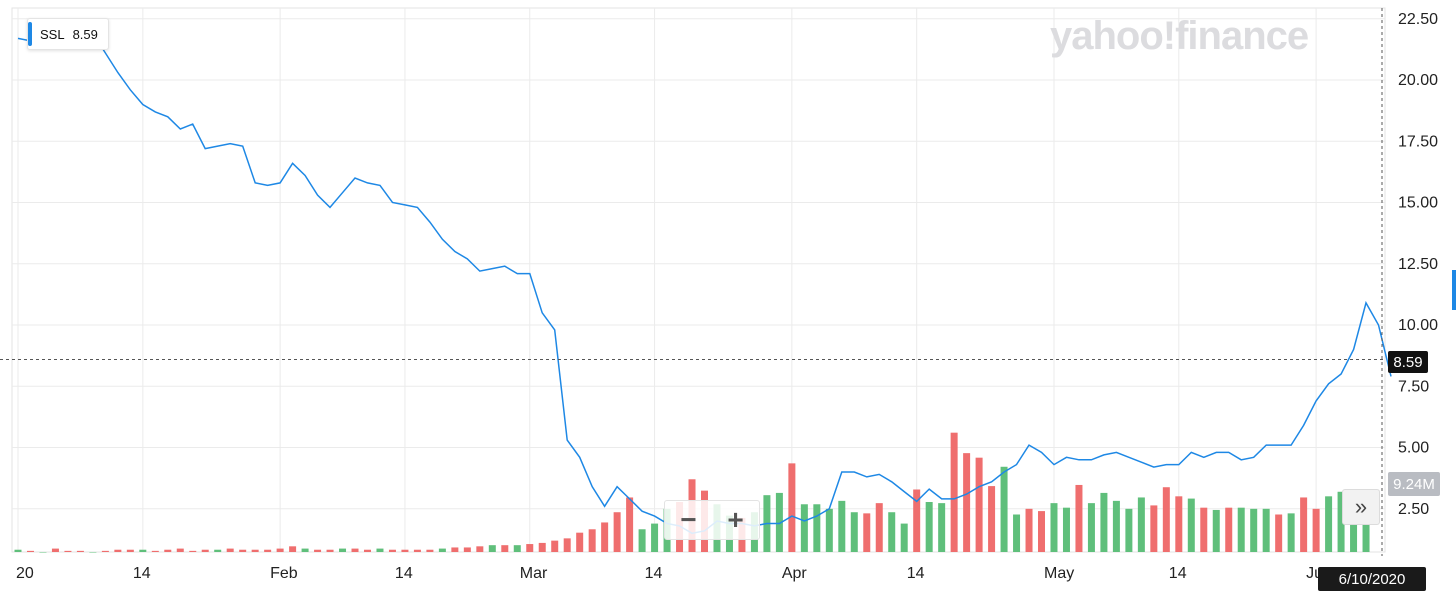 The width and height of the screenshot is (1456, 597). I want to click on x-tick-label: Mar, so click(534, 573).